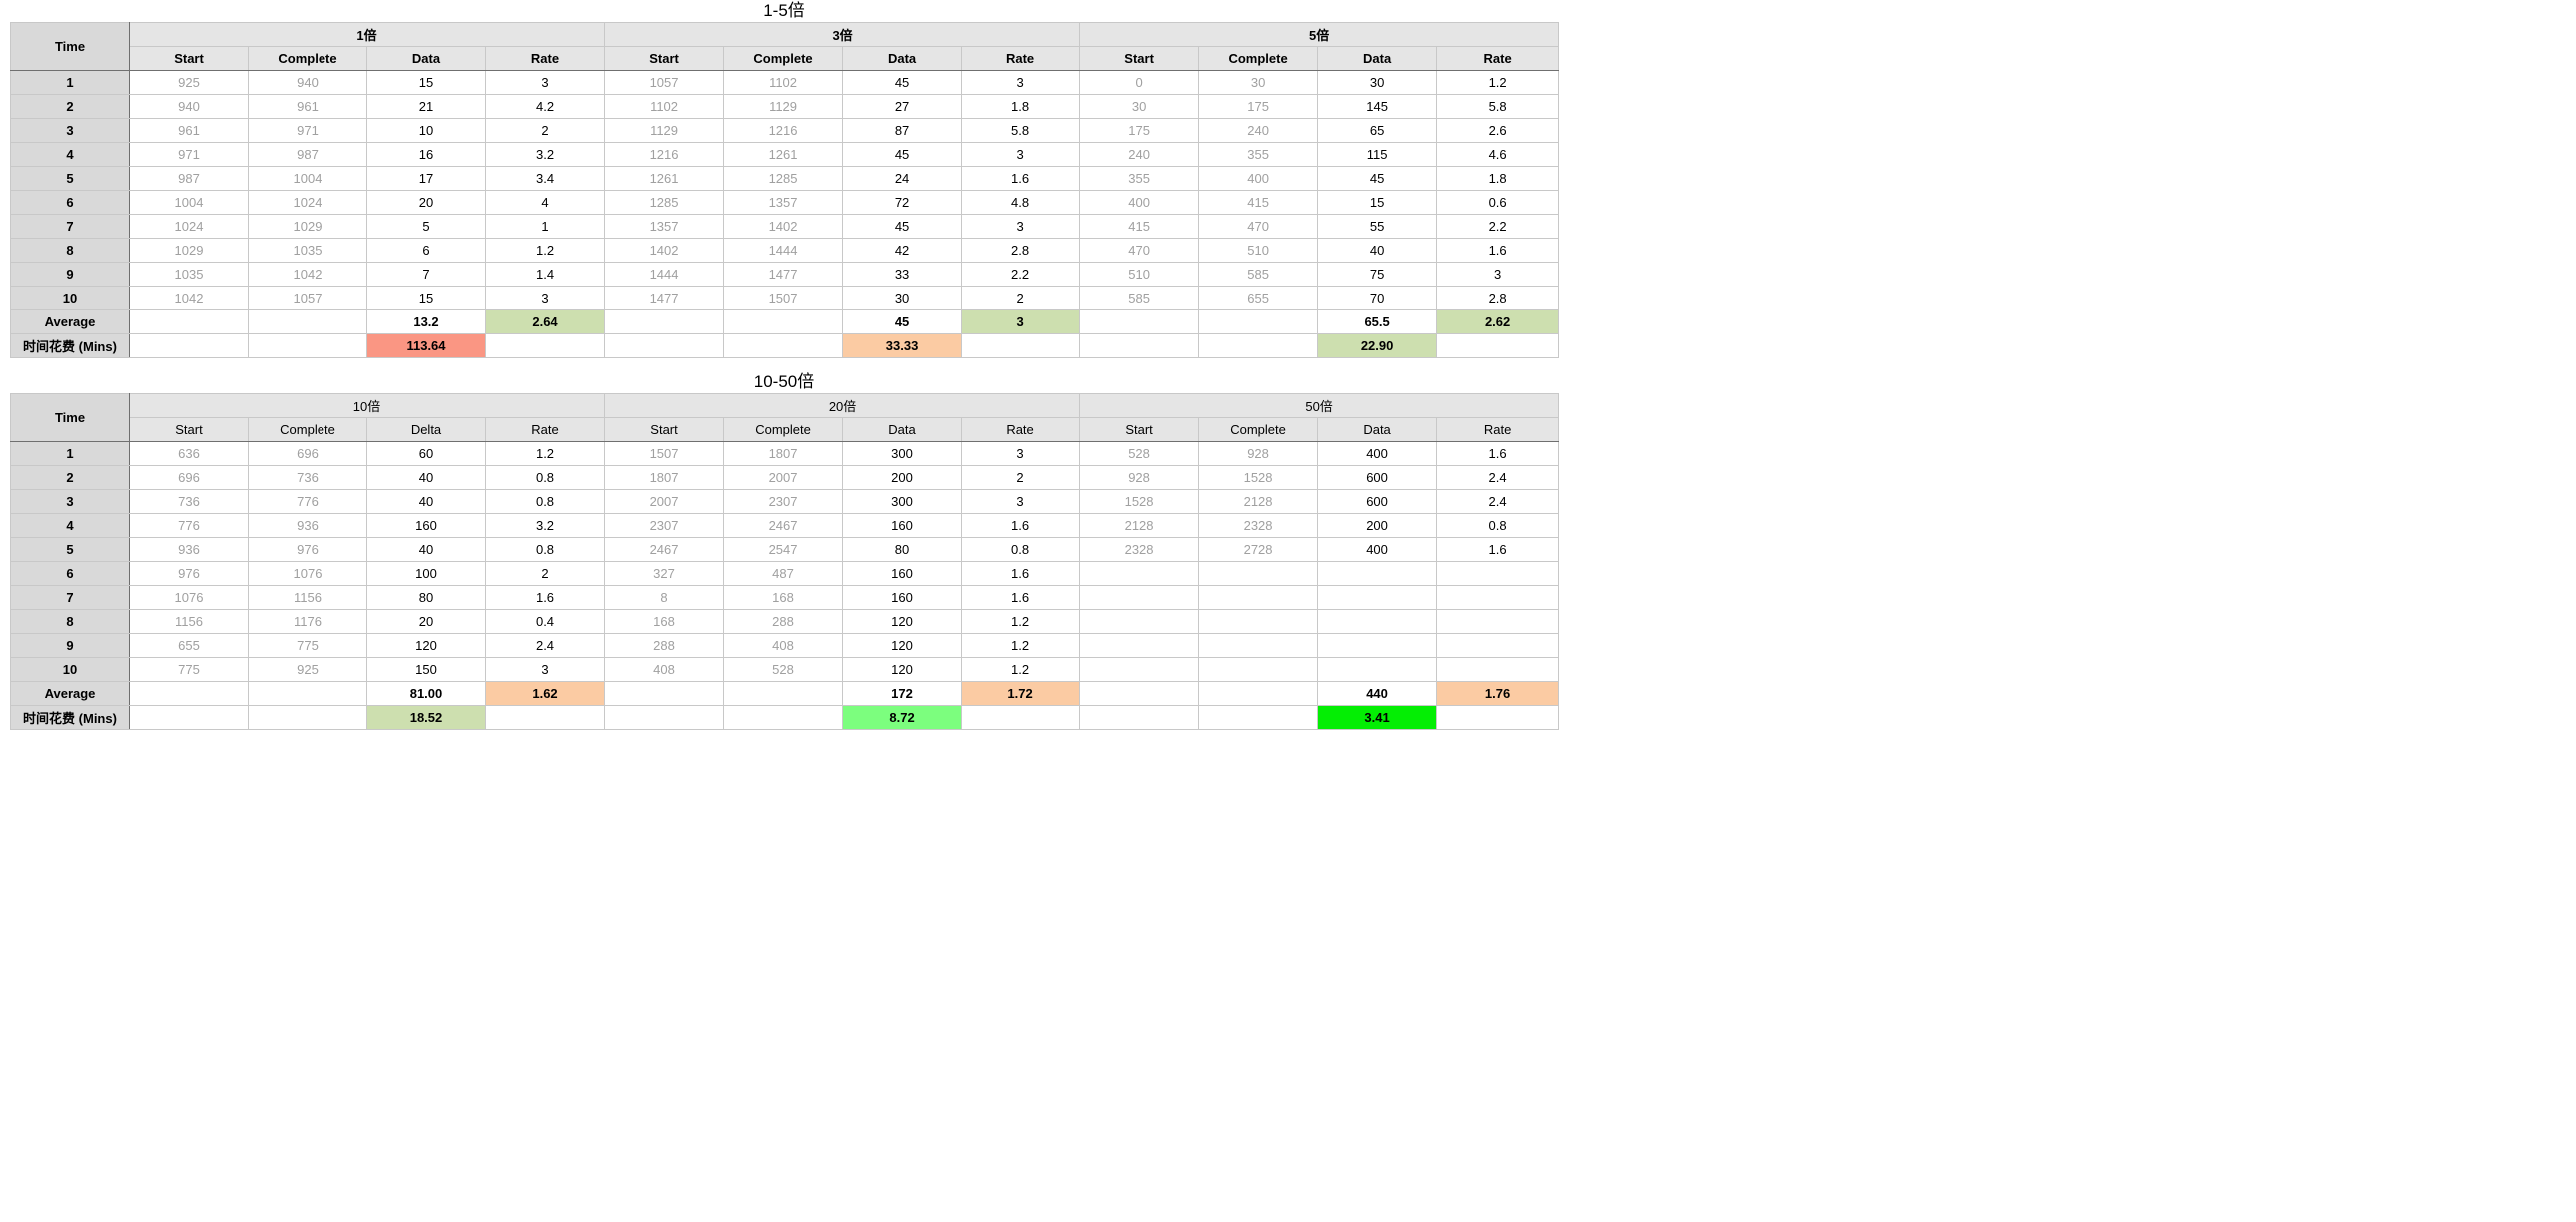 The height and width of the screenshot is (1222, 2576). What do you see at coordinates (426, 693) in the screenshot?
I see `average-cell: 81.00` at bounding box center [426, 693].